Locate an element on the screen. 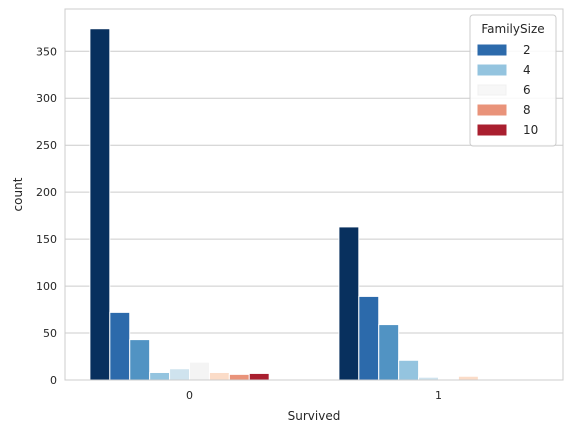  legend-label-2: 2 is located at coordinates (527, 50).